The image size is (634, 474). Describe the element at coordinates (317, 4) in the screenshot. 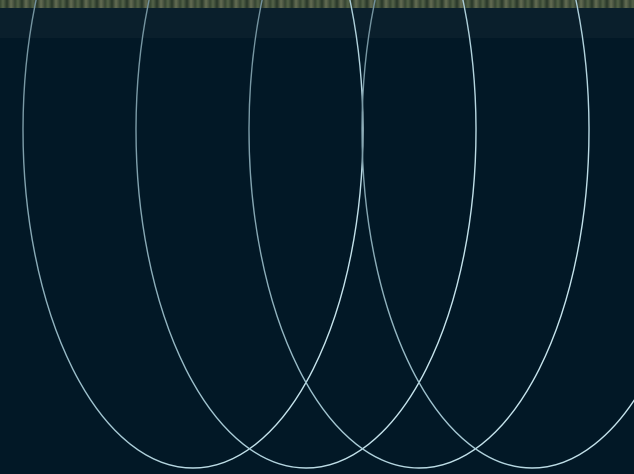

I see `background-photo-strip` at that location.